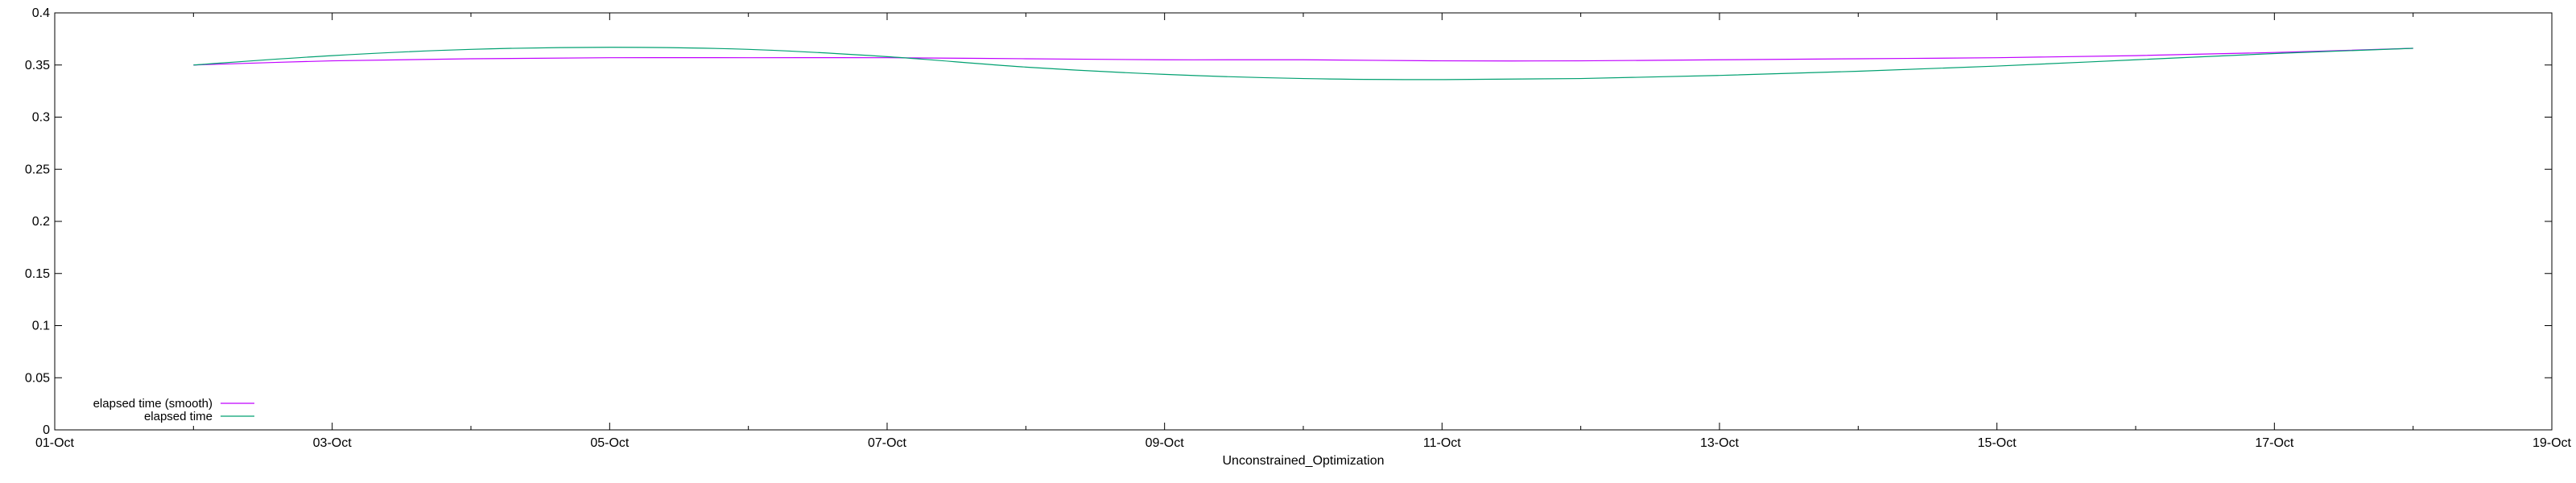 This screenshot has width=2576, height=483. What do you see at coordinates (887, 443) in the screenshot?
I see `x-tick-label: 07-Oct` at bounding box center [887, 443].